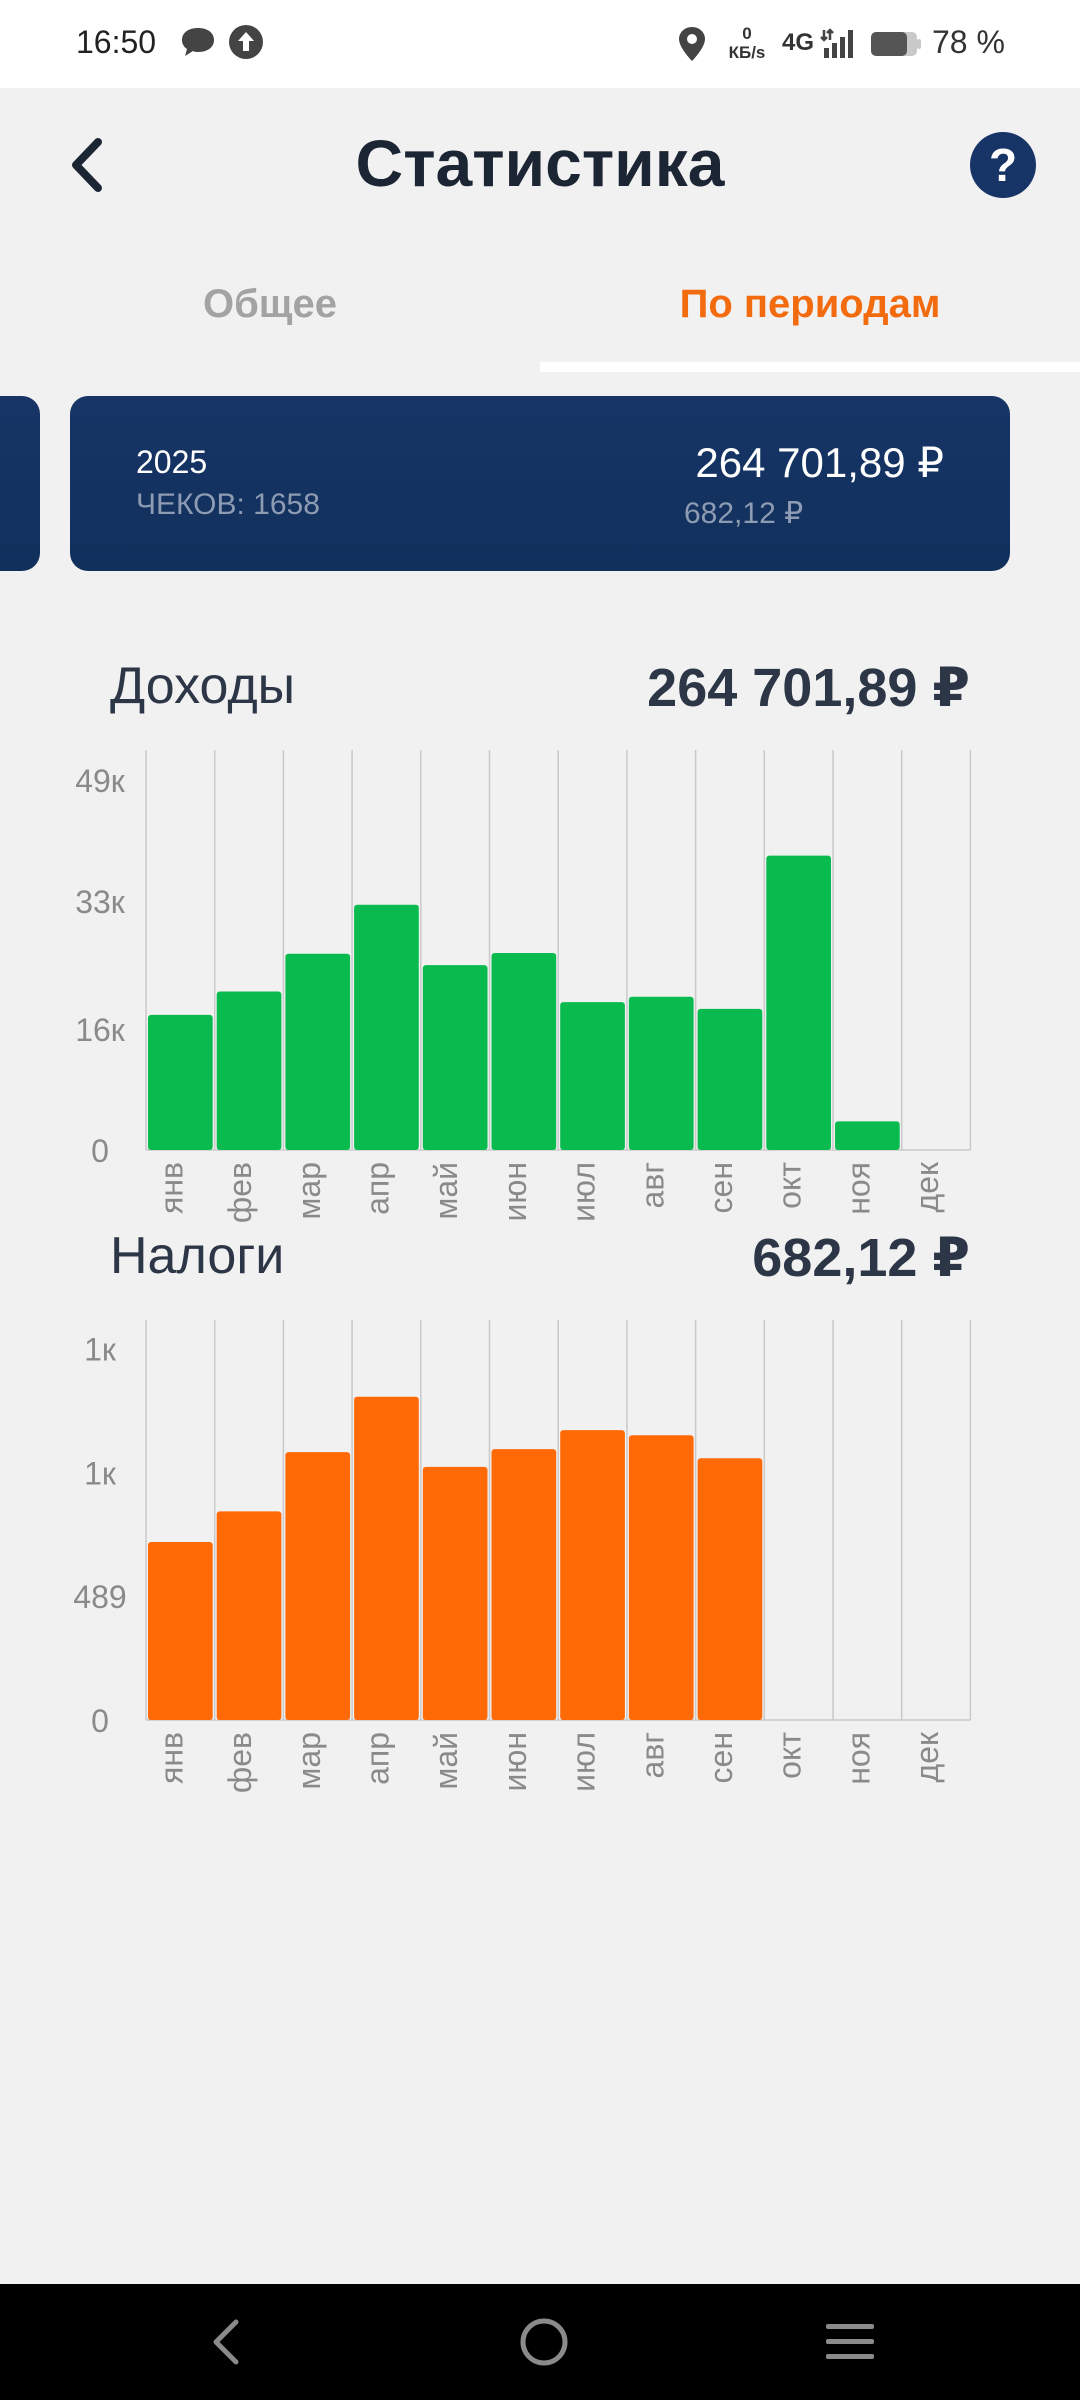 This screenshot has height=2400, width=1080. What do you see at coordinates (850, 2342) in the screenshot?
I see `nav-menu-icon` at bounding box center [850, 2342].